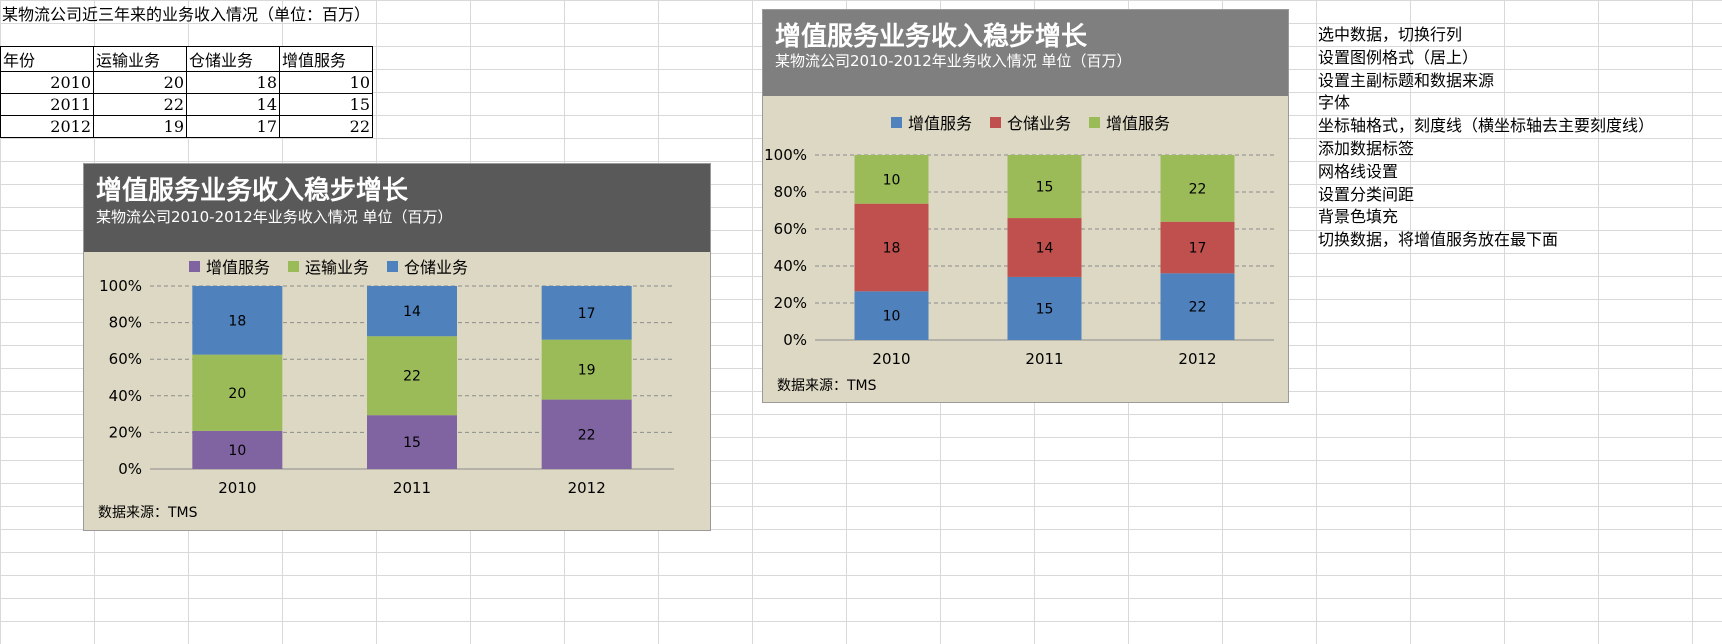 The height and width of the screenshot is (644, 1722). Describe the element at coordinates (1334, 103) in the screenshot. I see `note-item: 字体` at that location.